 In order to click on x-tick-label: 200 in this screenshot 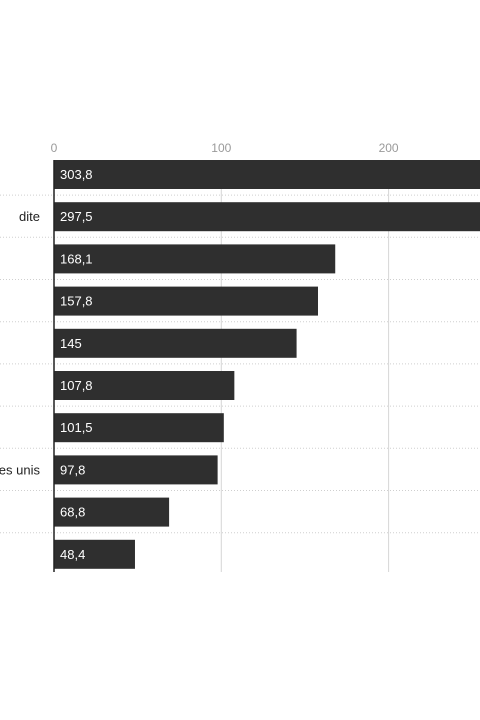, I will do `click(389, 148)`.